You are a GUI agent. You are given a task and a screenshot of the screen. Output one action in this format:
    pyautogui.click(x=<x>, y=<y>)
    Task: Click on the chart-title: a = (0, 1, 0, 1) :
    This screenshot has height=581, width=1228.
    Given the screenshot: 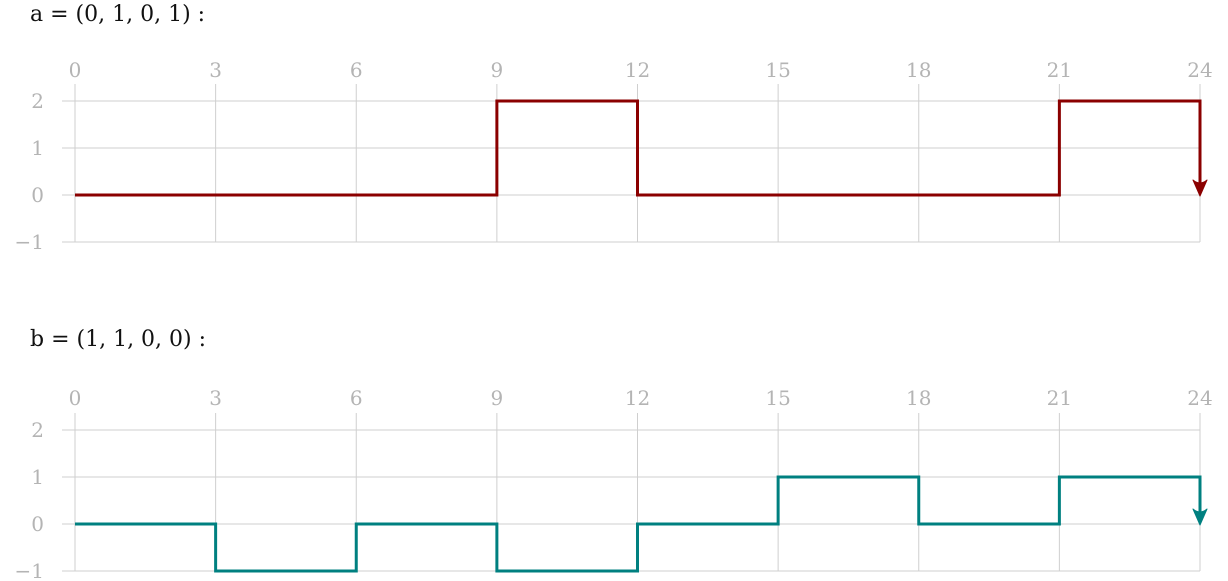 What is the action you would take?
    pyautogui.click(x=118, y=14)
    